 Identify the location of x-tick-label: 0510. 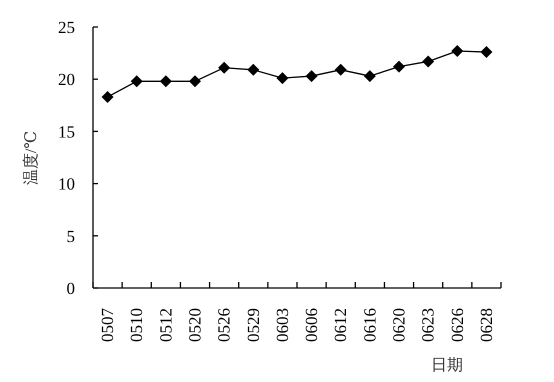
(136, 325).